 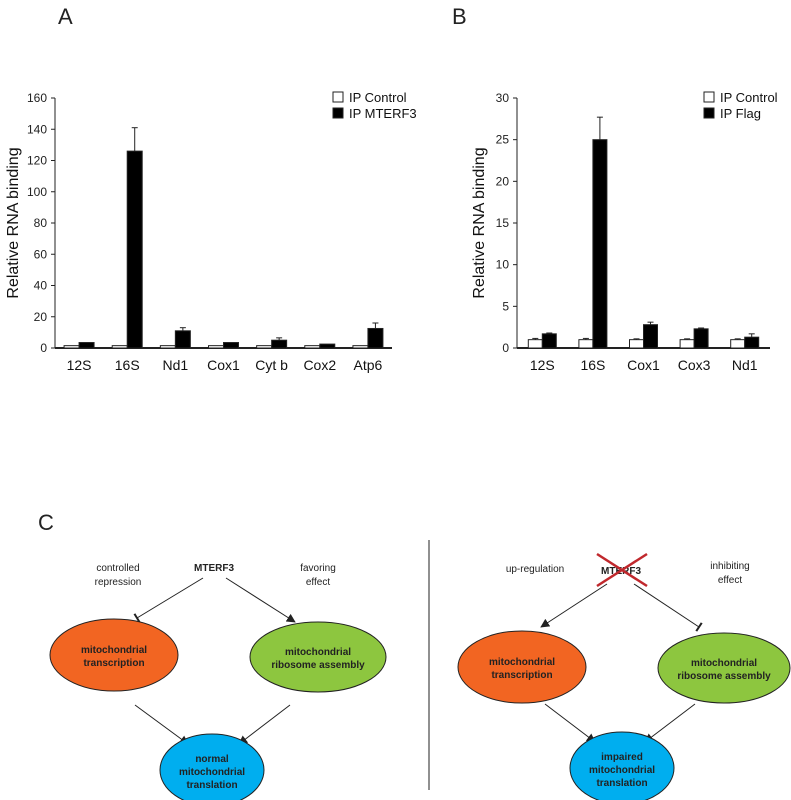 I want to click on left-favoring-label: favoring, so click(x=318, y=568).